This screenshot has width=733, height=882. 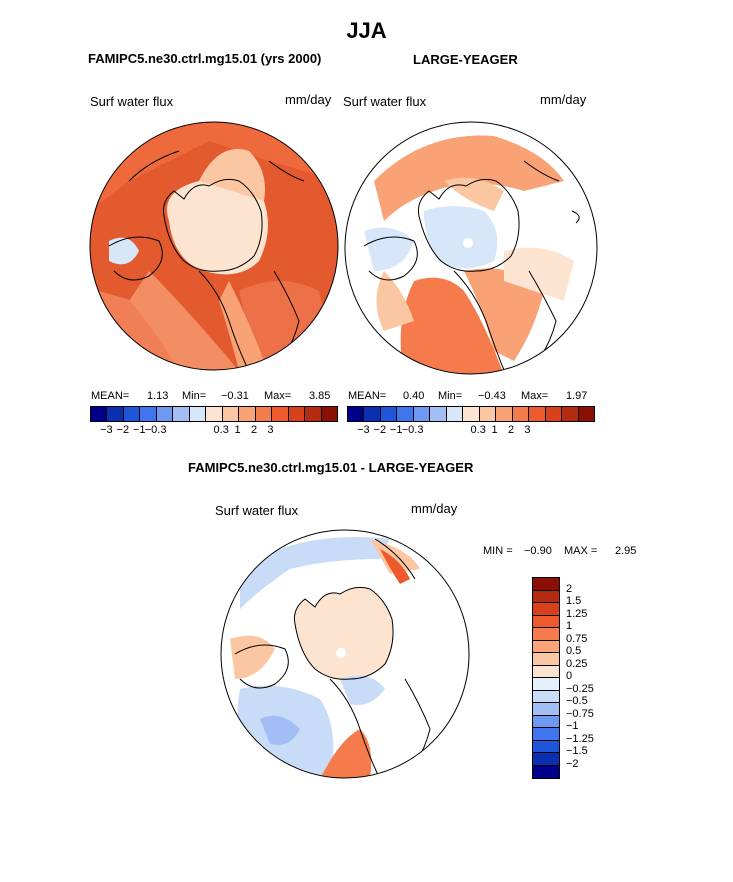 What do you see at coordinates (577, 701) in the screenshot?
I see `colorbar-tick-label: −0.5` at bounding box center [577, 701].